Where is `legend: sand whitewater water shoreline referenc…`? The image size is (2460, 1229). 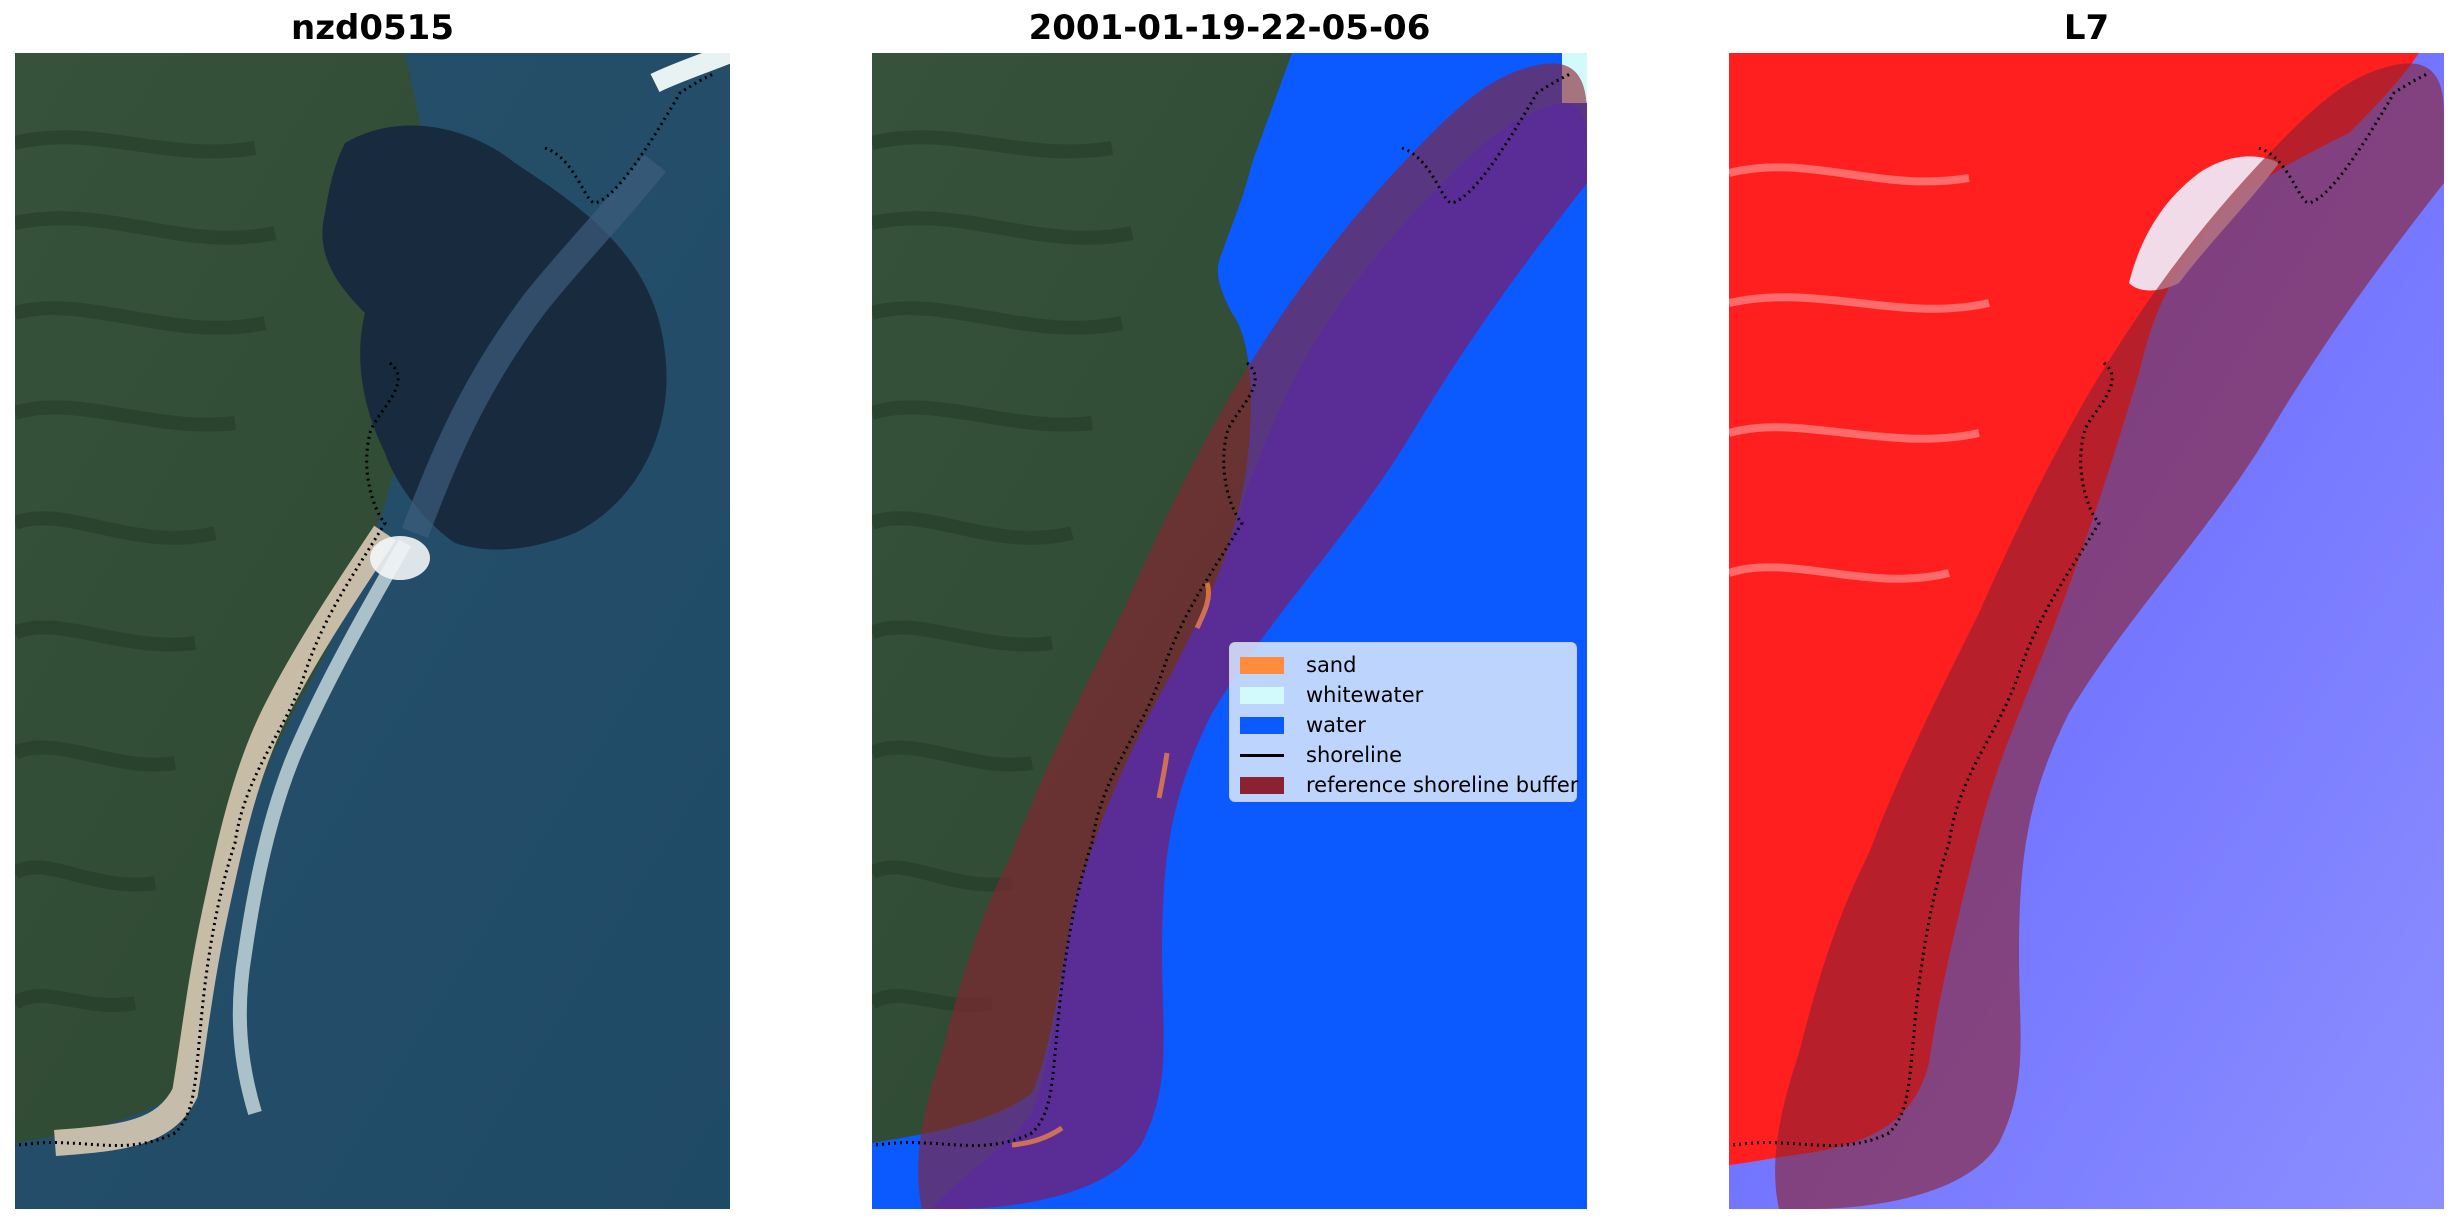 legend: sand whitewater water shoreline referenc… is located at coordinates (1403, 722).